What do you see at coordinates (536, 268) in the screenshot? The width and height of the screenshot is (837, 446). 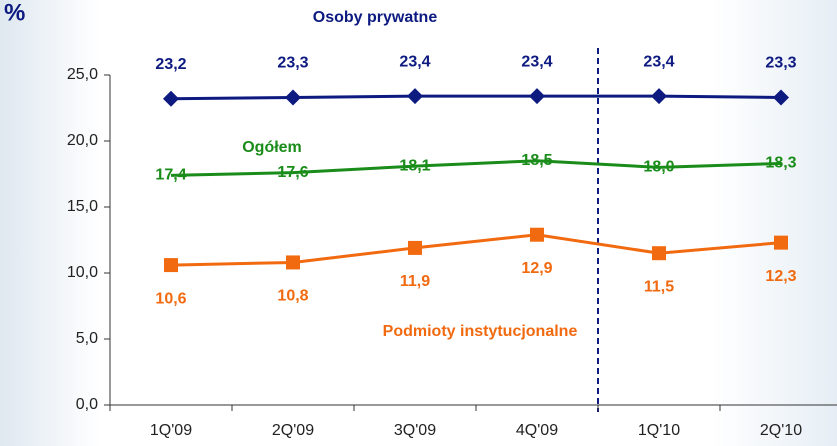 I see `value-label: 12,9` at bounding box center [536, 268].